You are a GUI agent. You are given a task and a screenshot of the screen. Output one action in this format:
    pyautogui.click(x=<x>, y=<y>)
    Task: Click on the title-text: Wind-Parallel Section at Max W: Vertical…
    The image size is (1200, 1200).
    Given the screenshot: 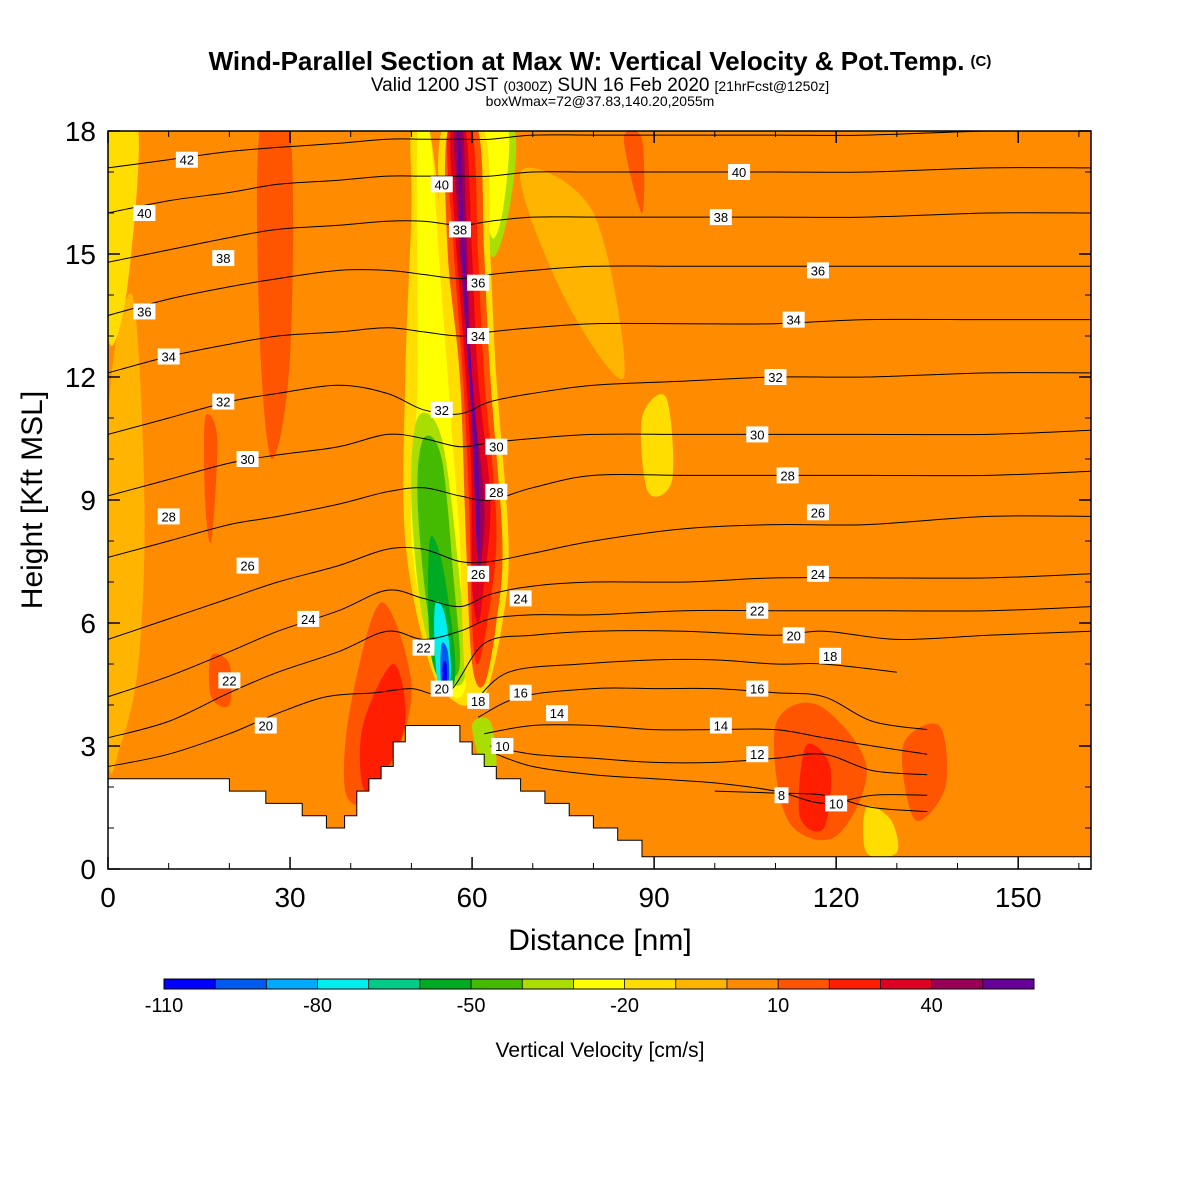 What is the action you would take?
    pyautogui.click(x=587, y=61)
    